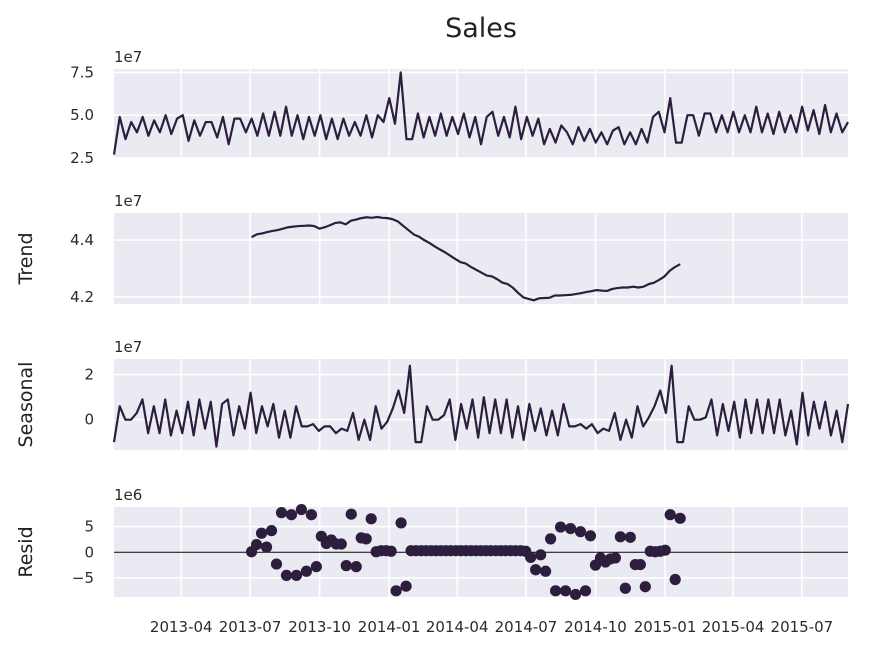 Image resolution: width=873 pixels, height=649 pixels. Describe the element at coordinates (733, 627) in the screenshot. I see `x-tick-label: 2015-04` at that location.